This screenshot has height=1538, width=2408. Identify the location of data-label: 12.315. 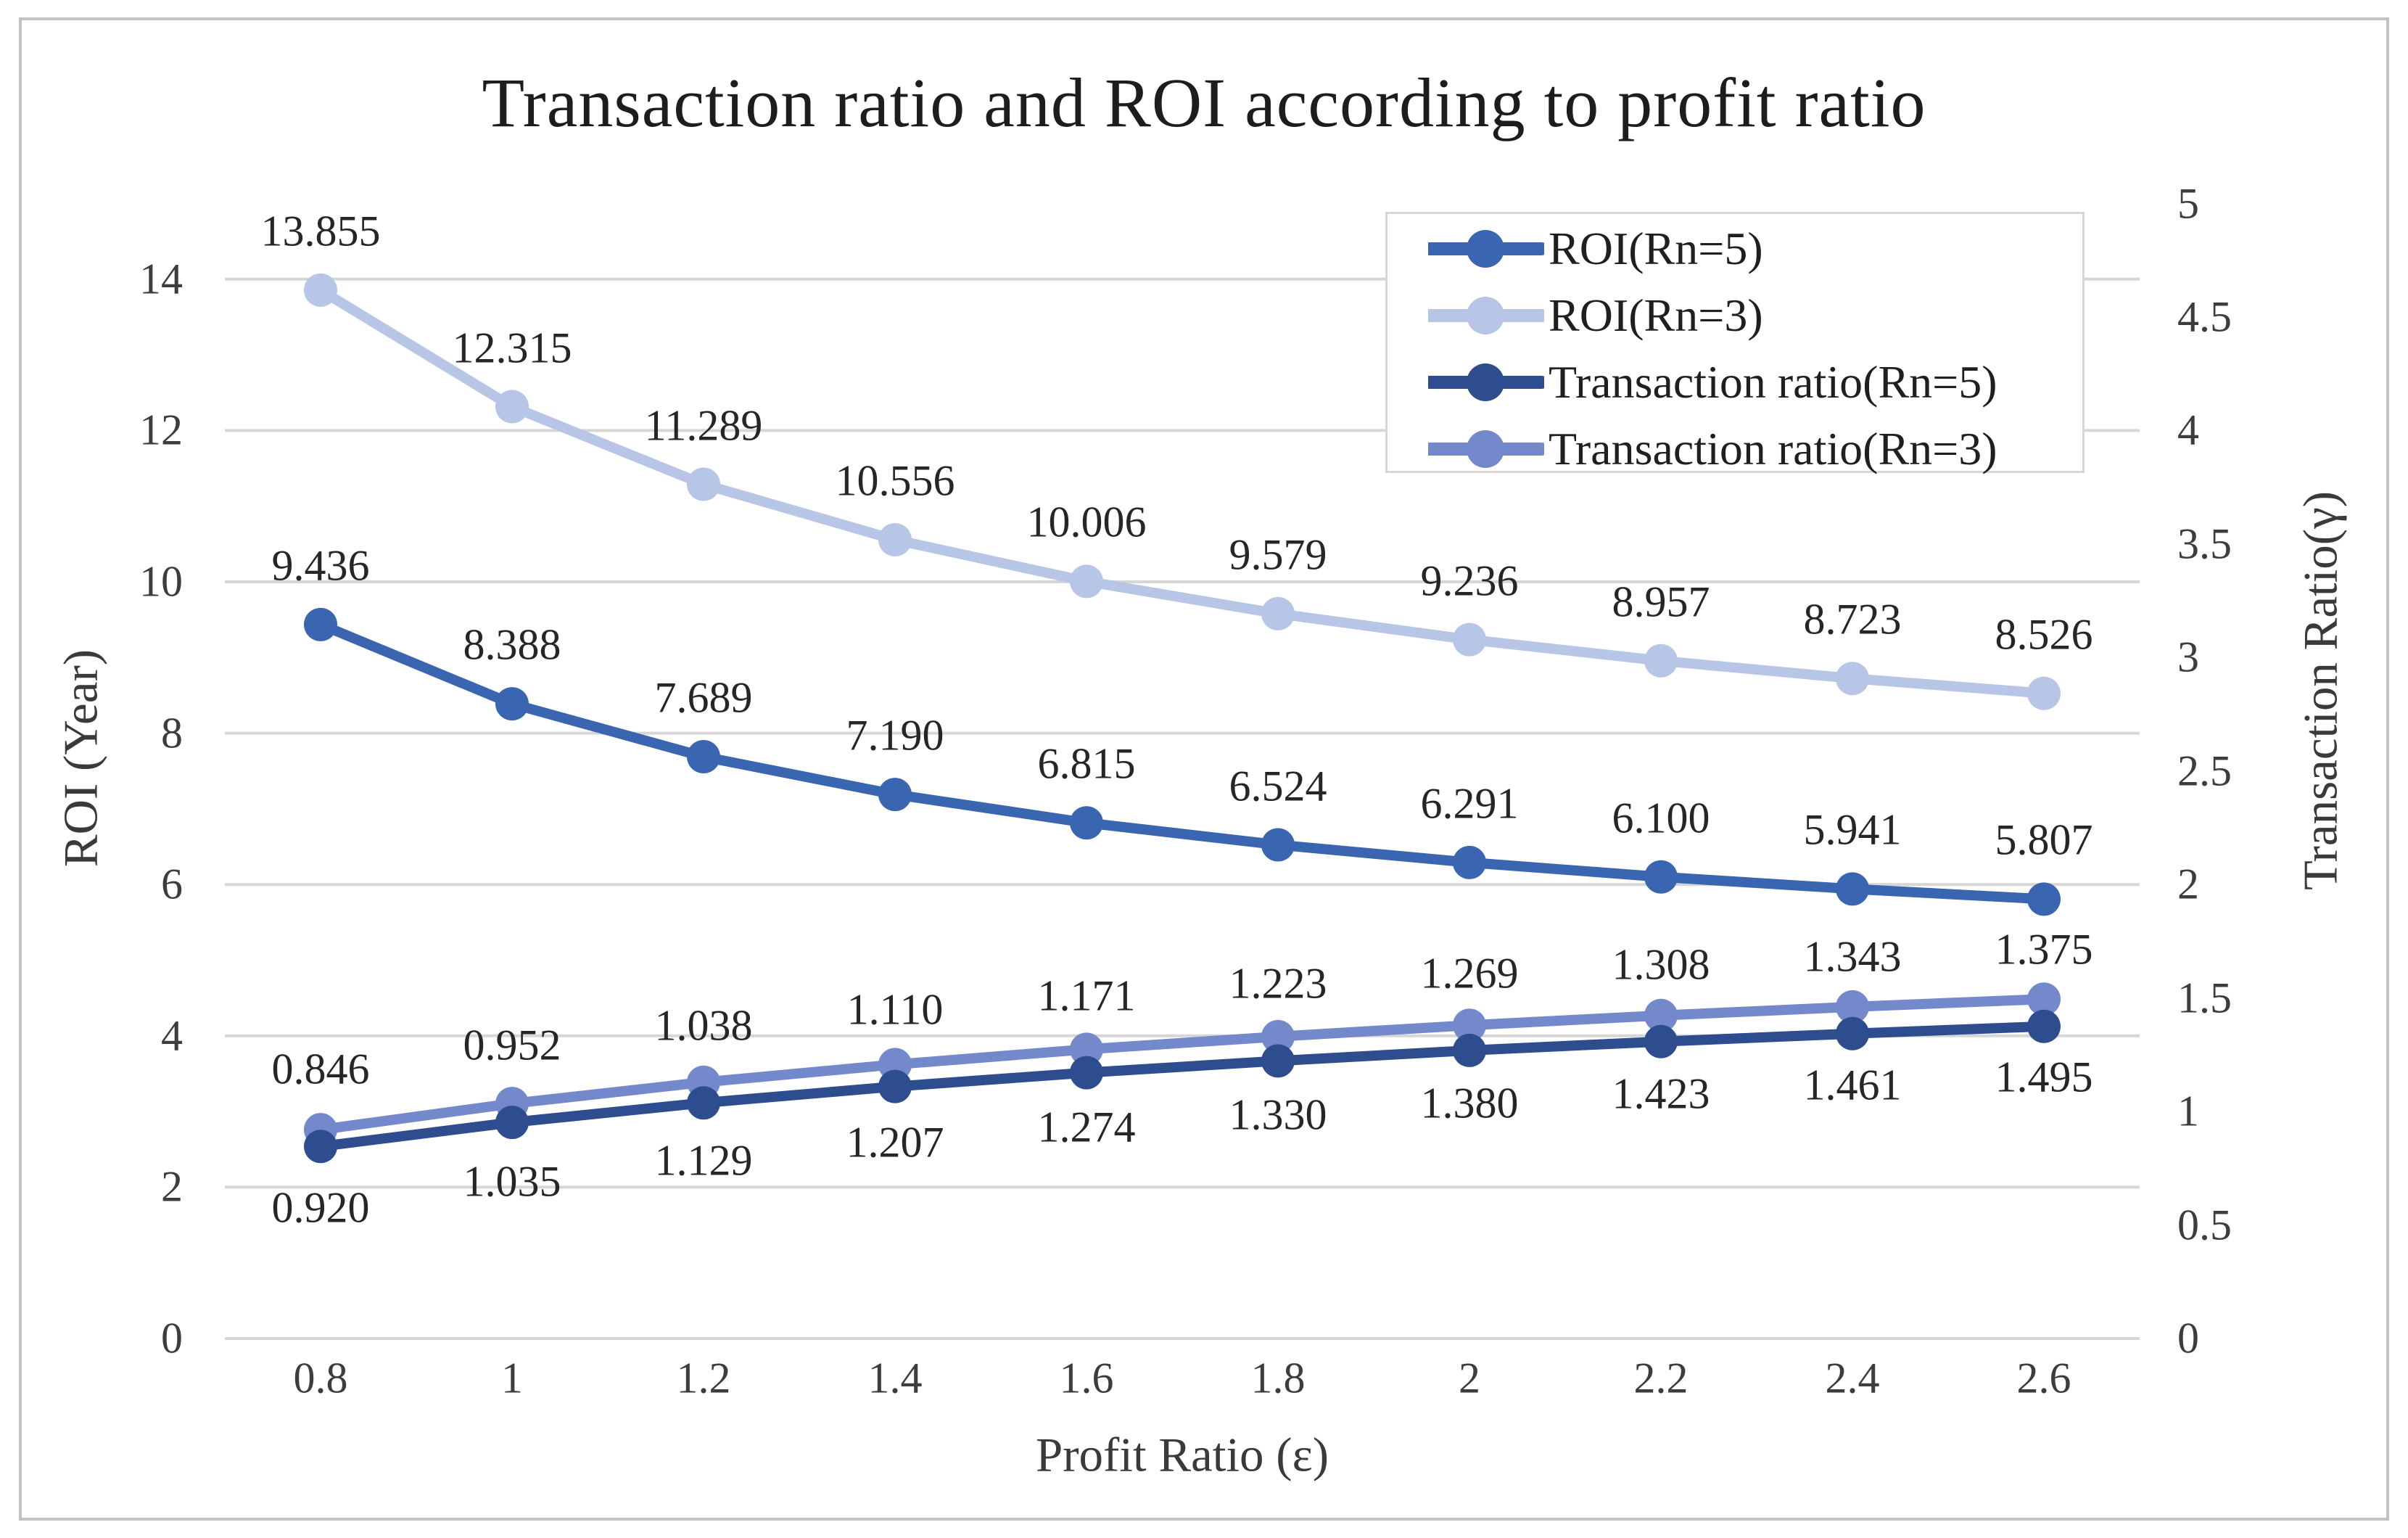
(512, 348).